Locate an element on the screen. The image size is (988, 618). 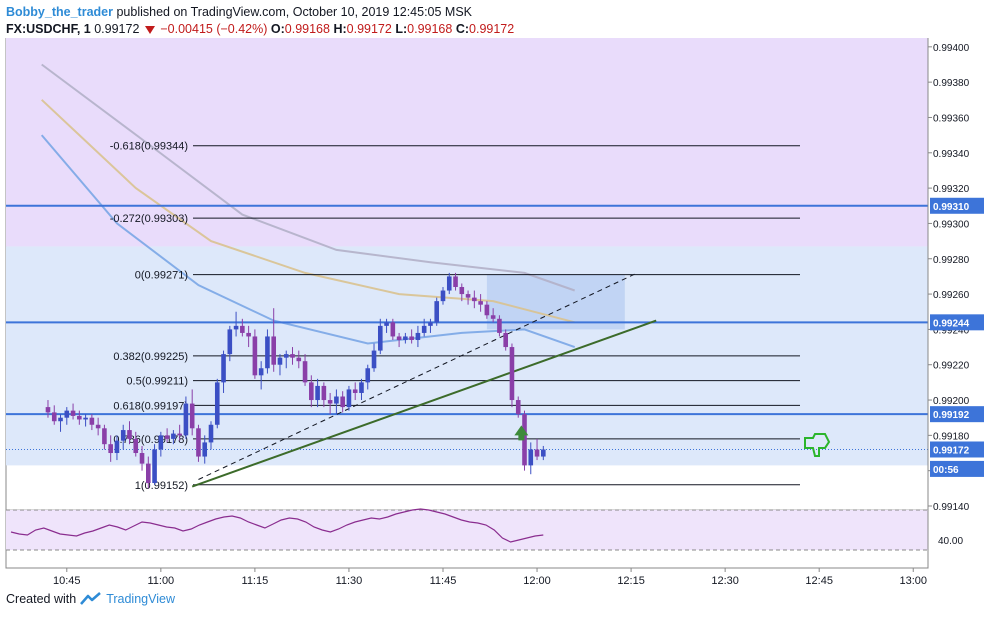
y-tick-label-5: 0.99300 is located at coordinates (951, 224).